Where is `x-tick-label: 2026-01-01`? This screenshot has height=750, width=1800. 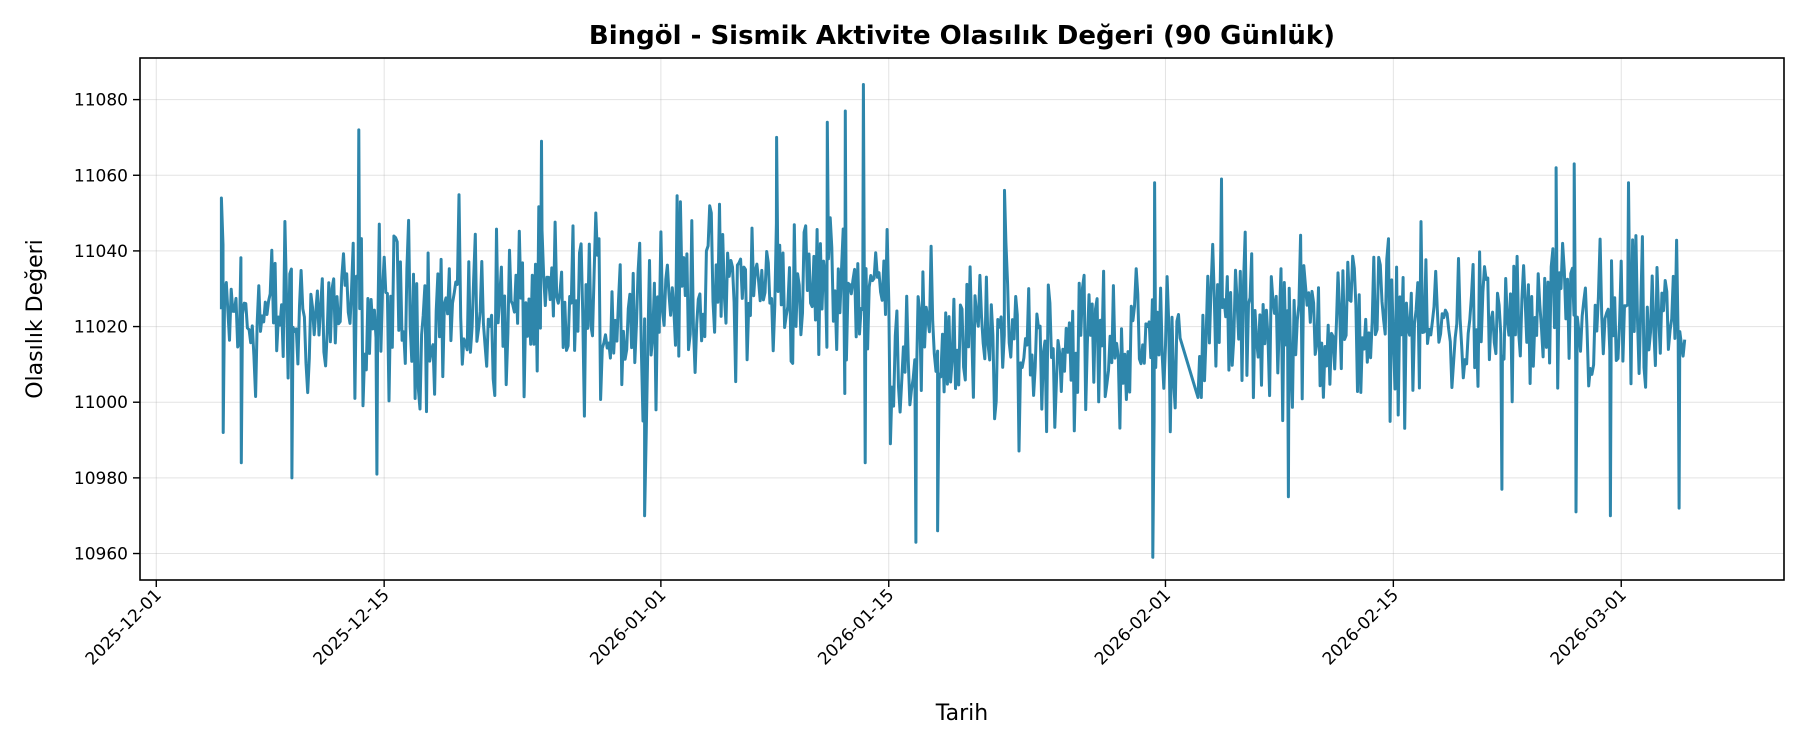
x-tick-label: 2026-01-01 is located at coordinates (628, 627).